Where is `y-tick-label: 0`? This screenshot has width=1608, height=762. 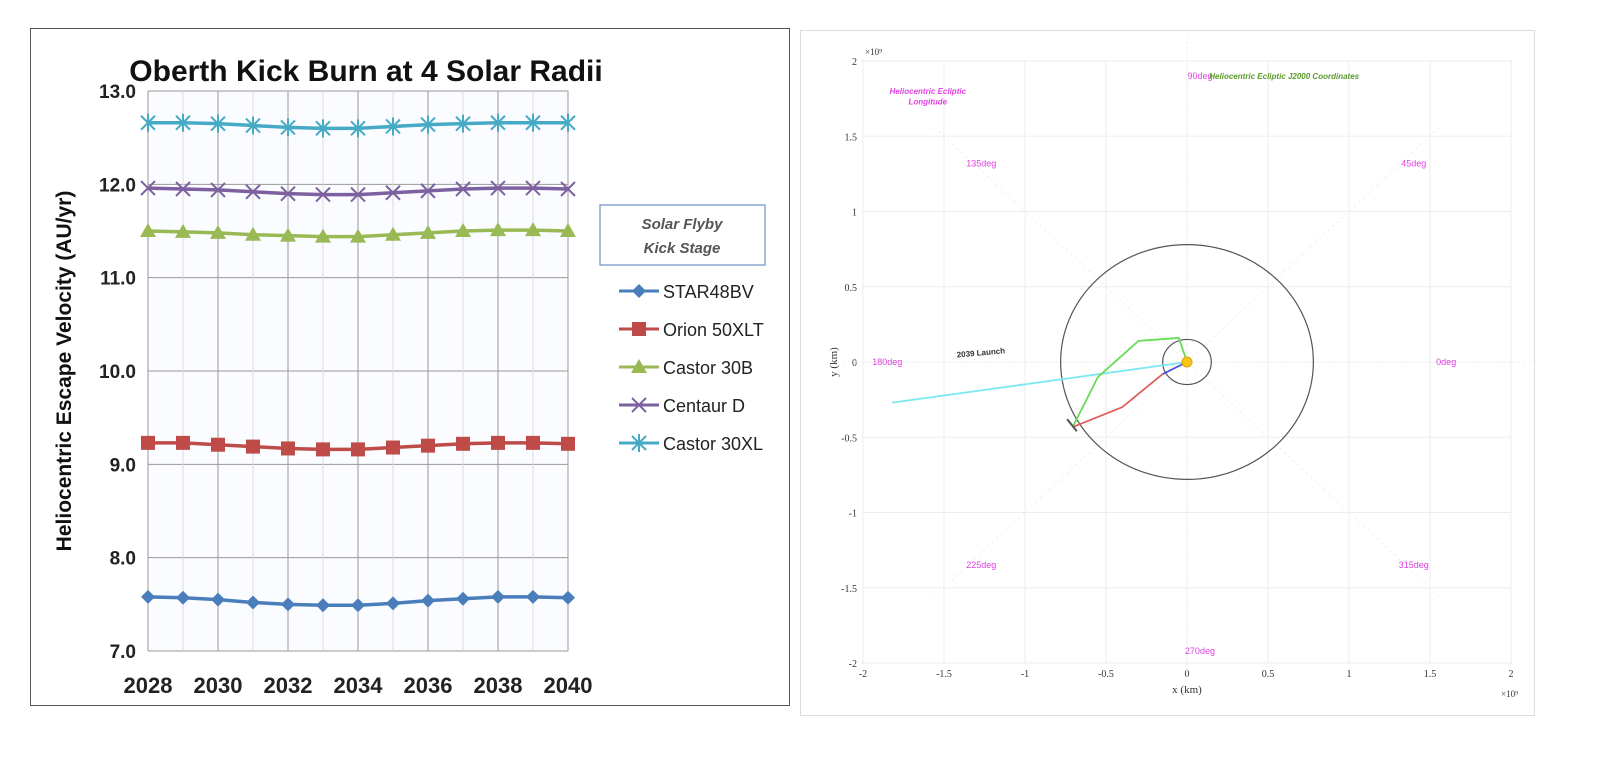 y-tick-label: 0 is located at coordinates (854, 363).